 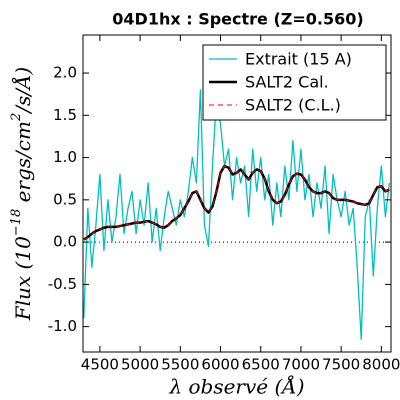 What do you see at coordinates (65, 242) in the screenshot?
I see `y-tick-label: 0.0` at bounding box center [65, 242].